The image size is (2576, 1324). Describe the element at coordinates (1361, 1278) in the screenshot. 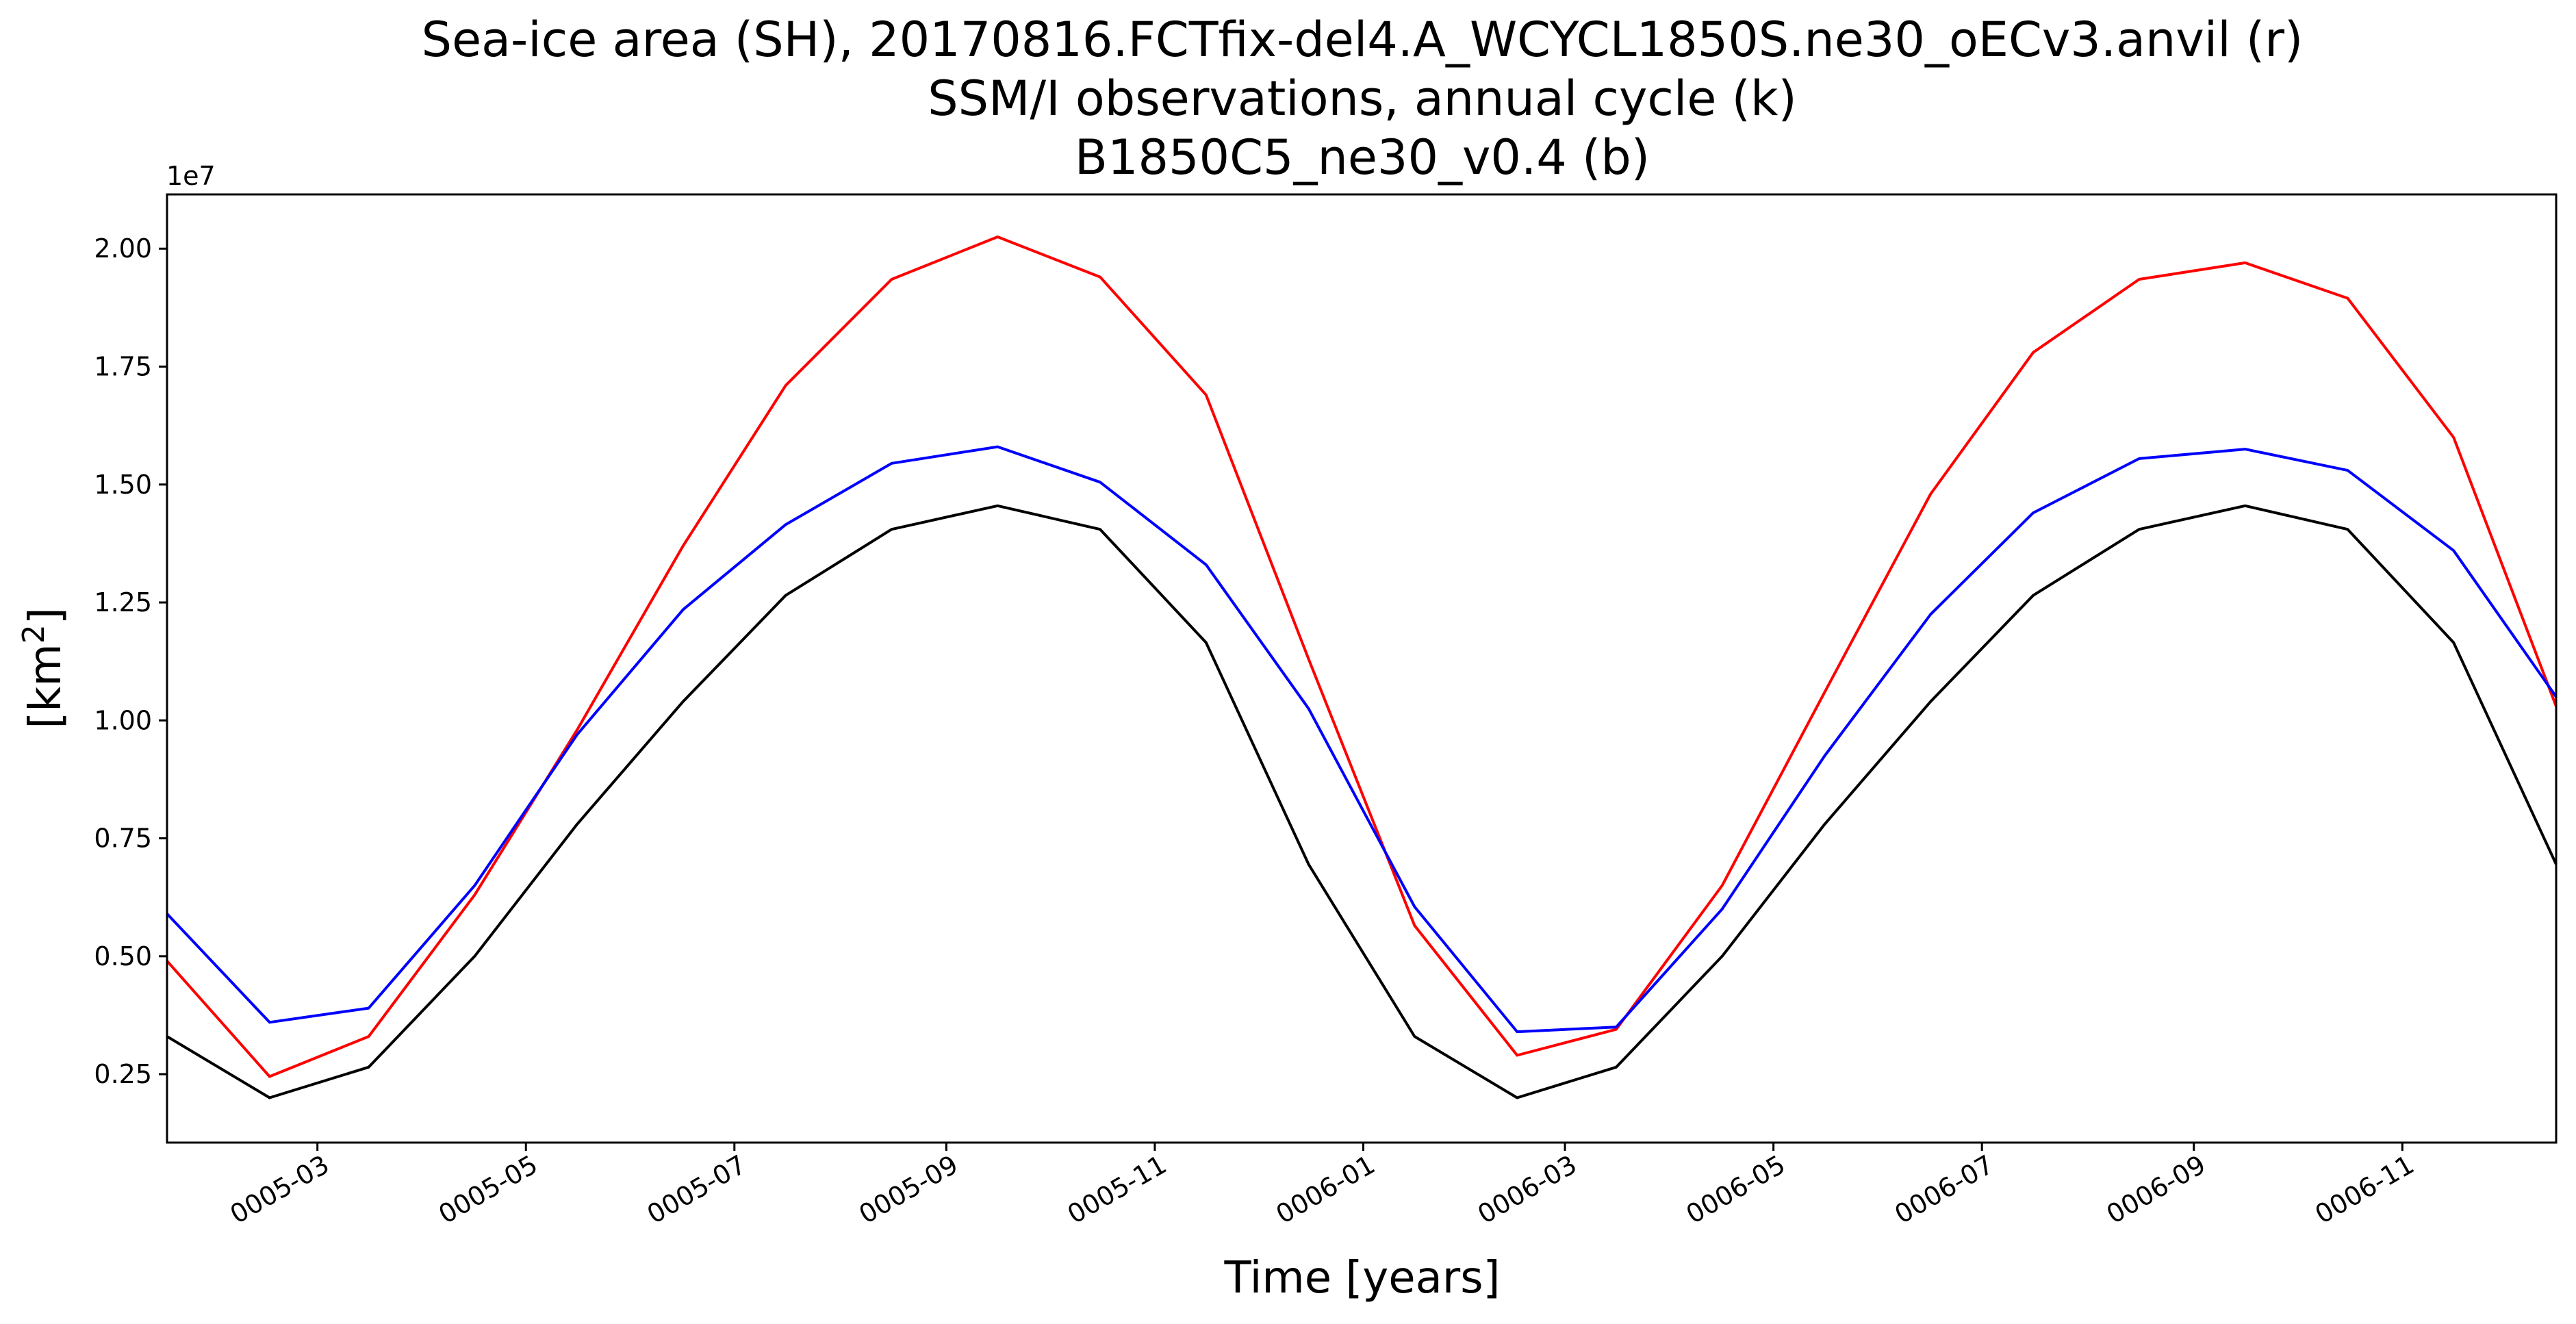

I see `x-axis-label: Time [years]` at that location.